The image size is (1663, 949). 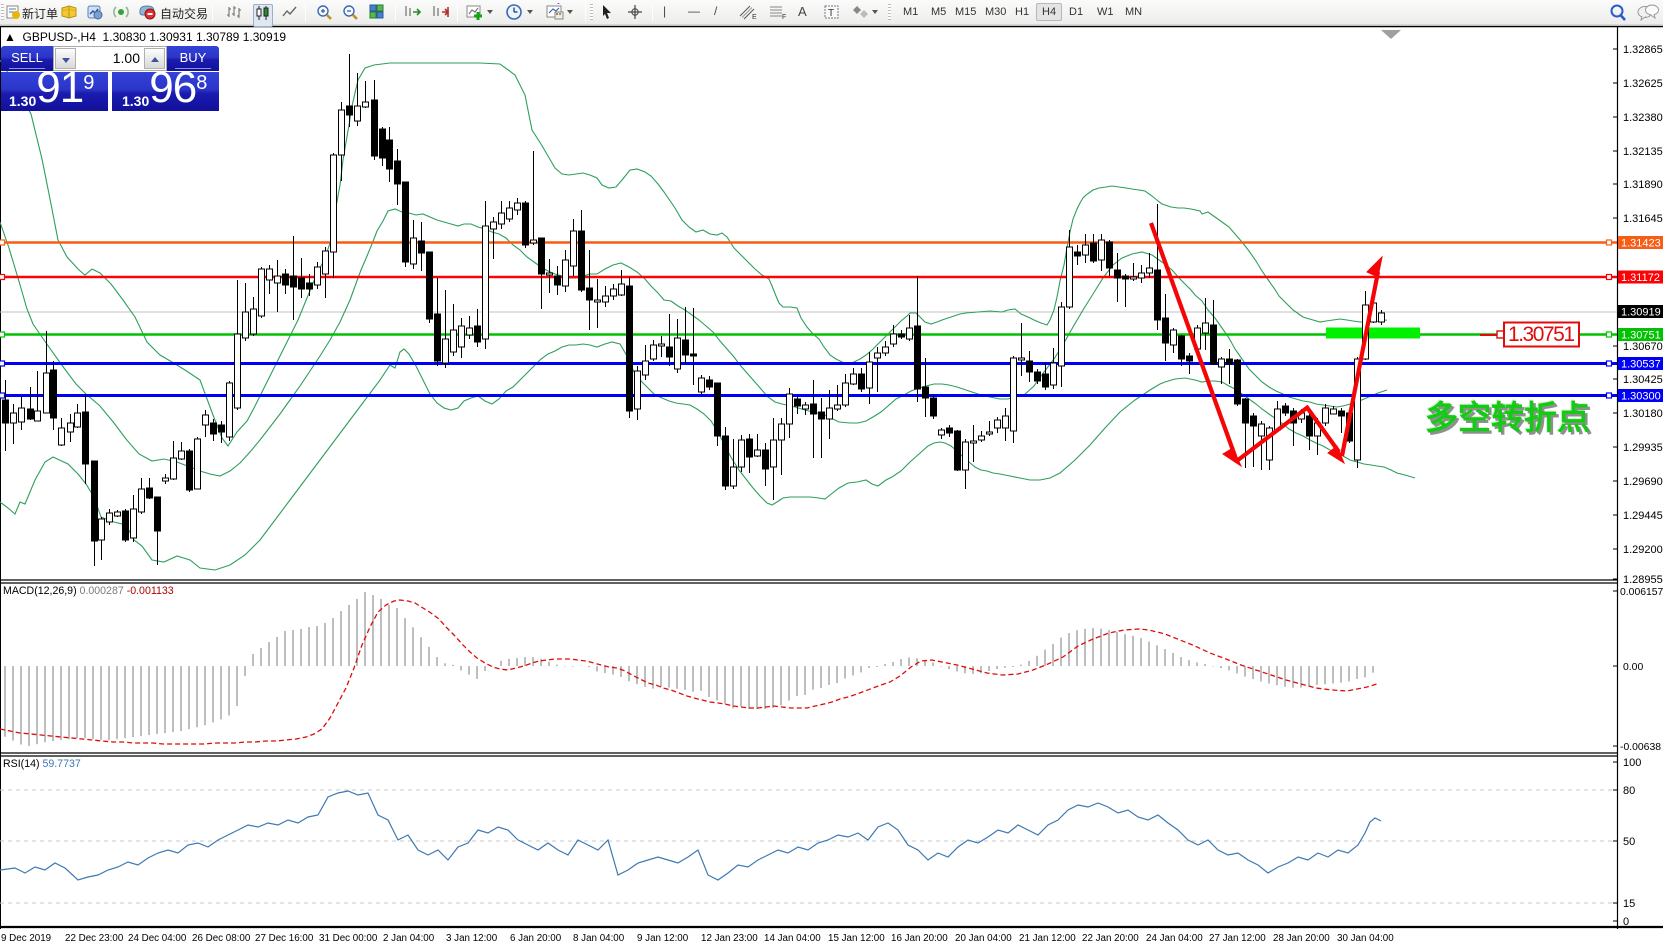 I want to click on svg-text: 多空转折点, so click(x=1507, y=417).